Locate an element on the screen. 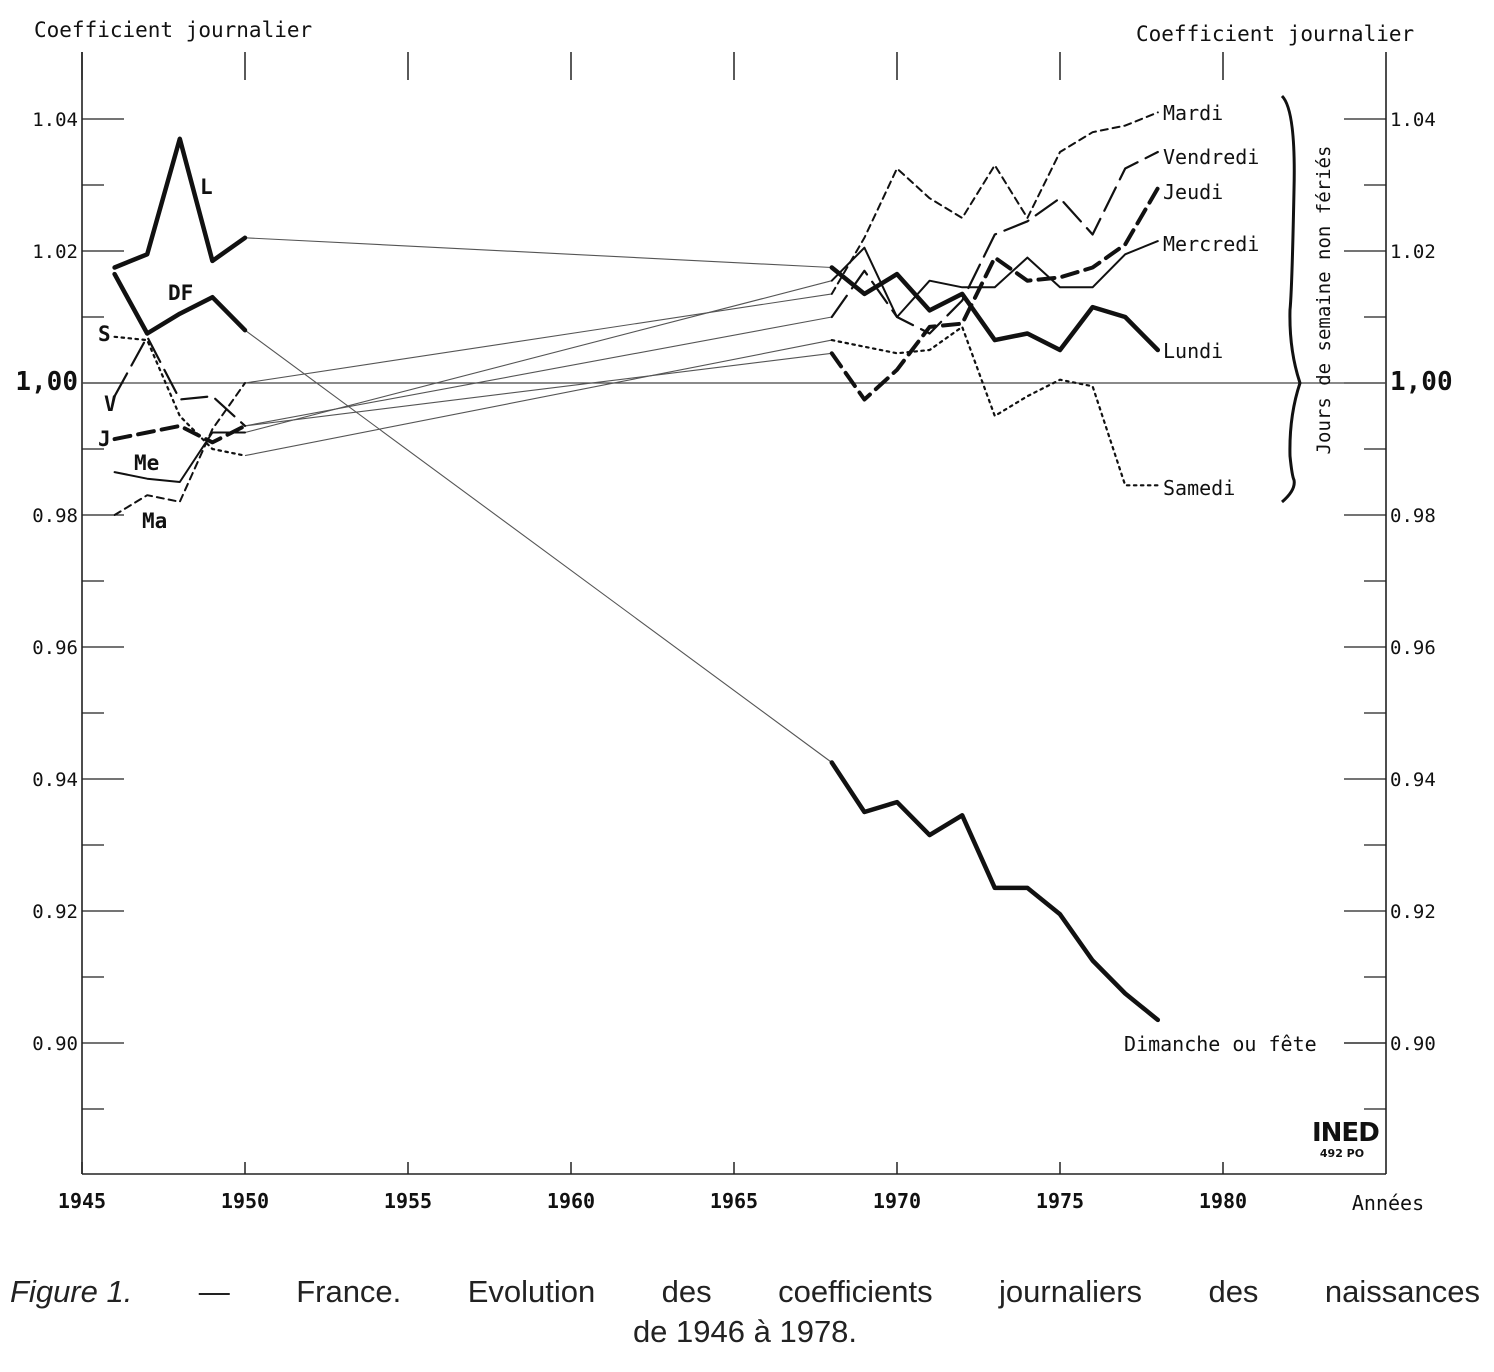 The width and height of the screenshot is (1494, 1372). series-early-label: DF is located at coordinates (180, 293).